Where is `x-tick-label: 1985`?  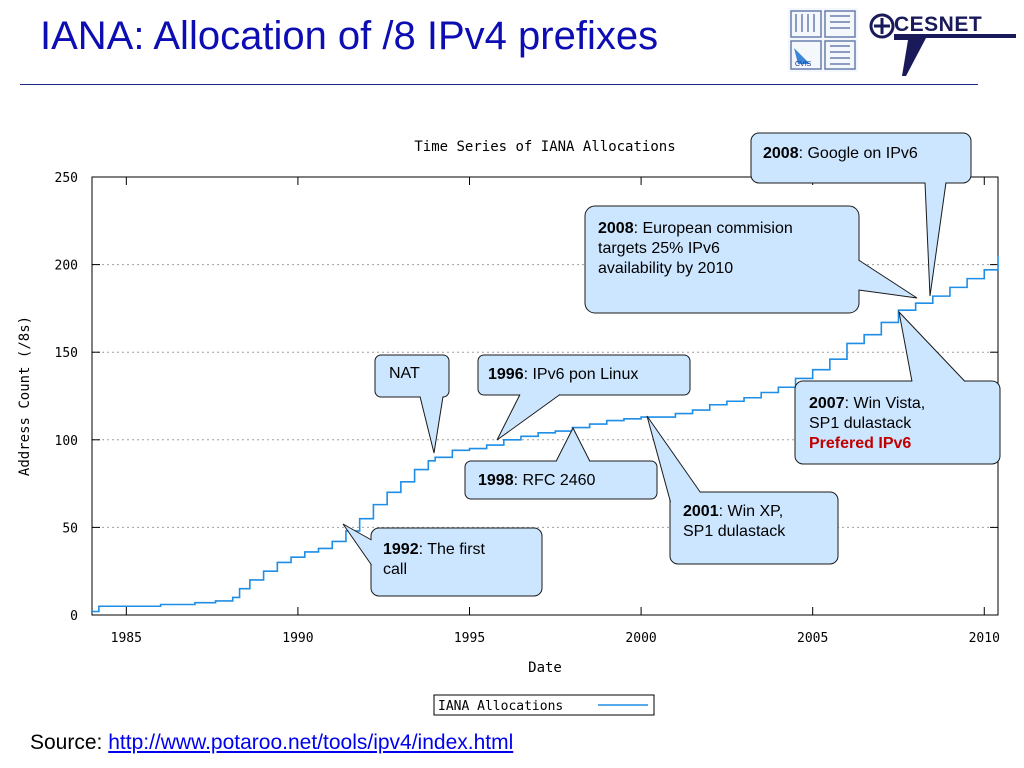
x-tick-label: 1985 is located at coordinates (126, 638).